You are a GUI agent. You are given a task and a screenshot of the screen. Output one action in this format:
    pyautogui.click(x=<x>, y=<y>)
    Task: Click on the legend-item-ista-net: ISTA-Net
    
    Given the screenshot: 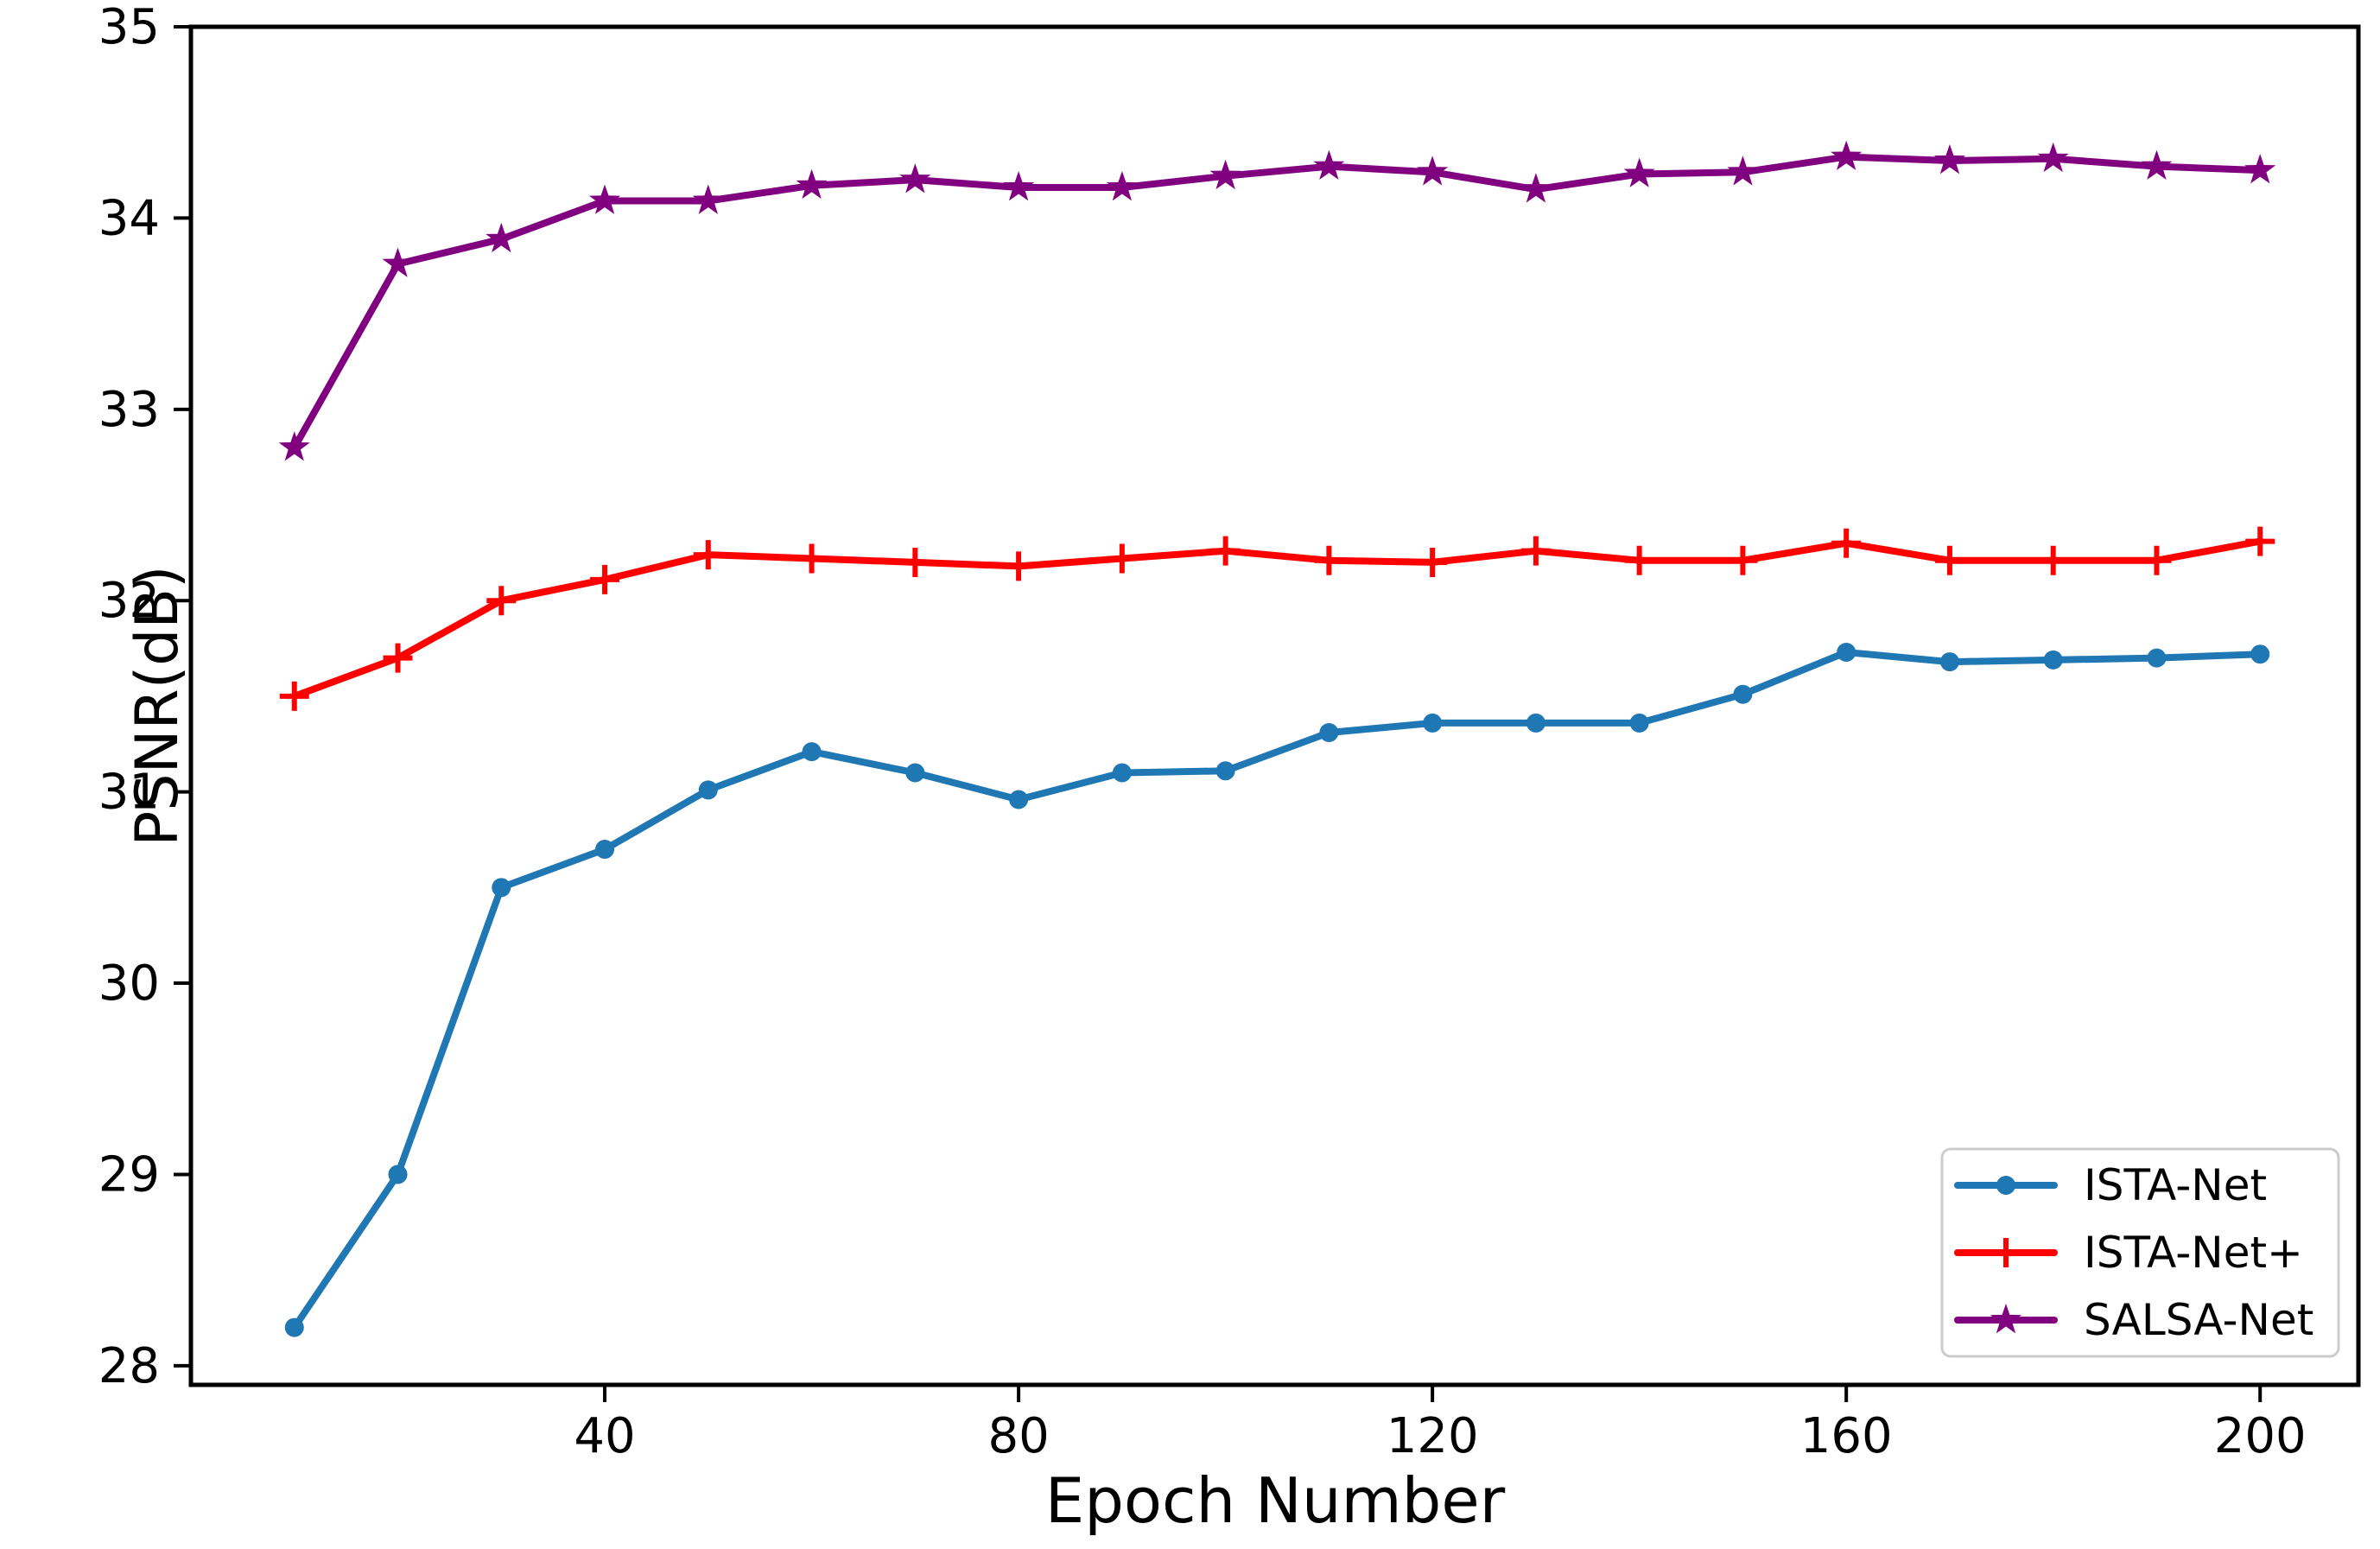 What is the action you would take?
    pyautogui.click(x=2110, y=1185)
    